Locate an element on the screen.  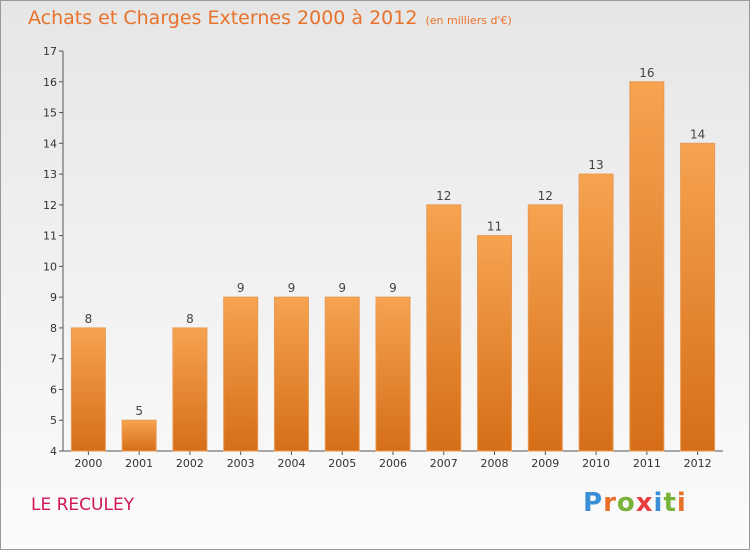
y-tick-label: 15 is located at coordinates (50, 113).